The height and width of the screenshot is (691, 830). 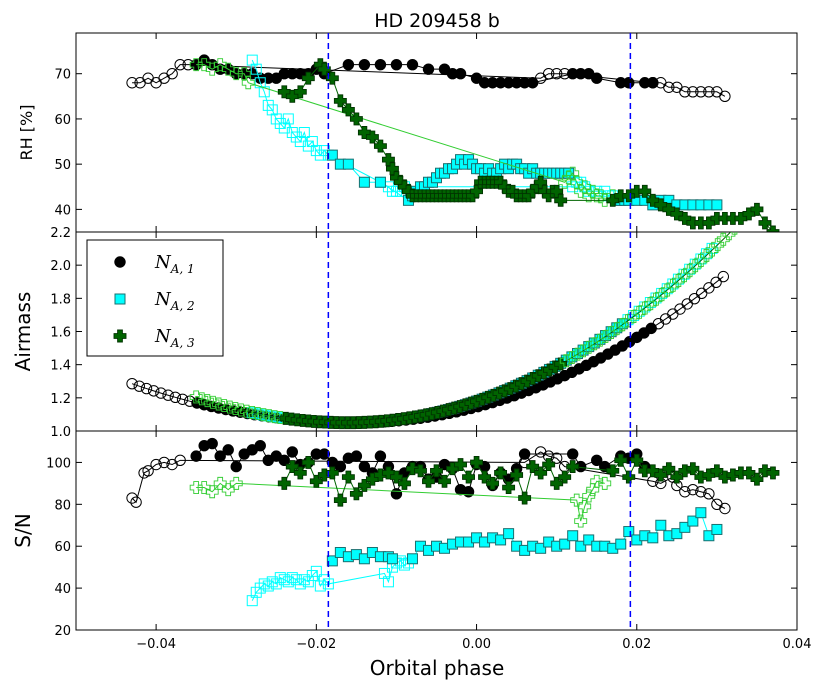 I want to click on sn-ytick-label: 40, so click(x=62, y=589).